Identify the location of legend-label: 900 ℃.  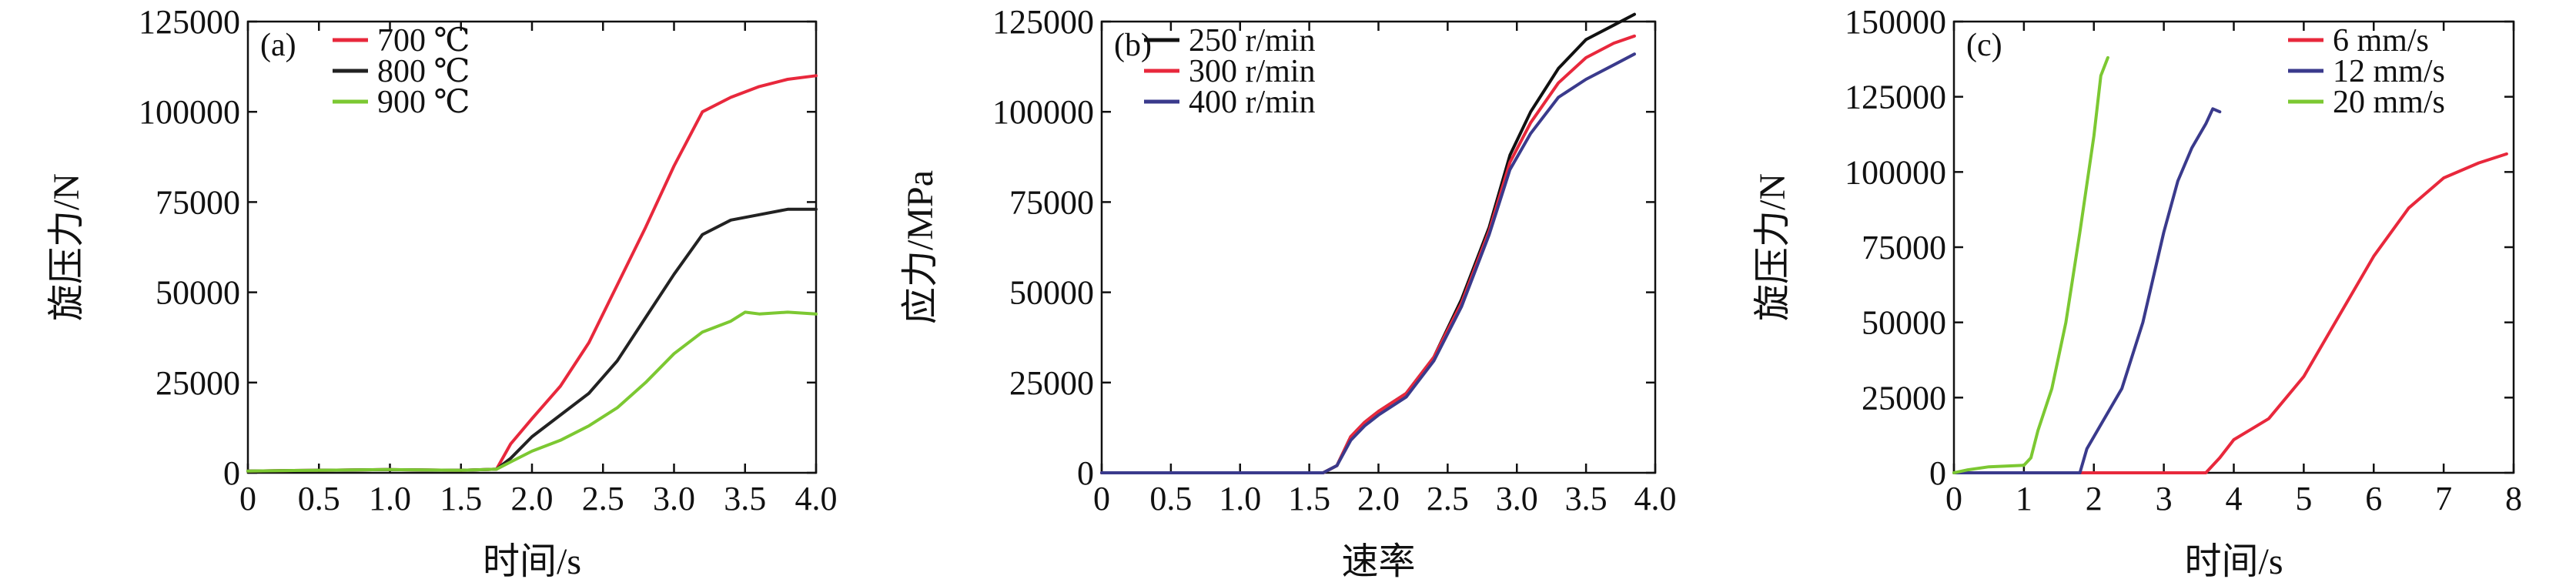
(423, 102).